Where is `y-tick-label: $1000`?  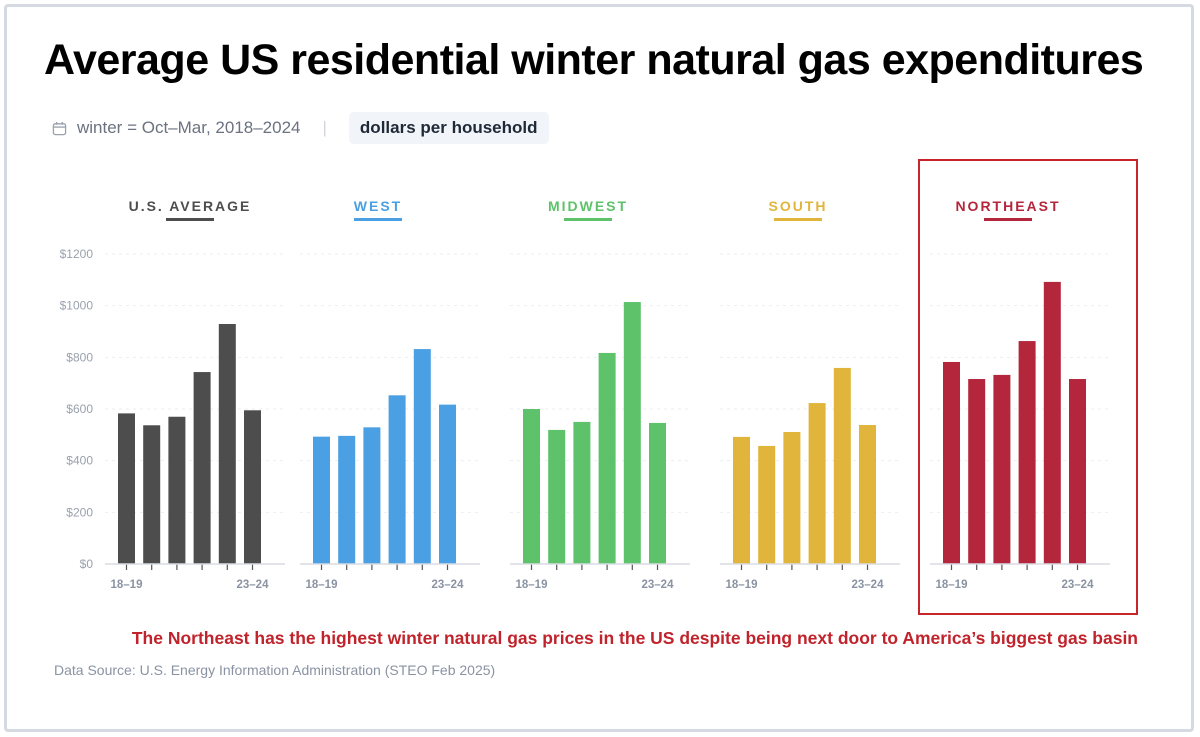
y-tick-label: $1000 is located at coordinates (77, 306).